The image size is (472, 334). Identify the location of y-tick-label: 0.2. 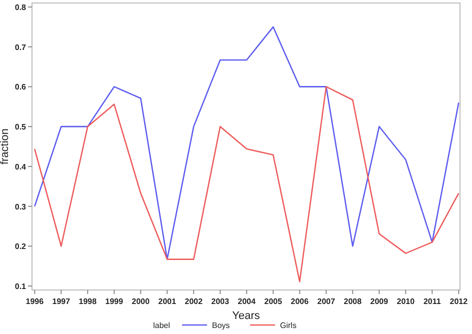
(20, 247).